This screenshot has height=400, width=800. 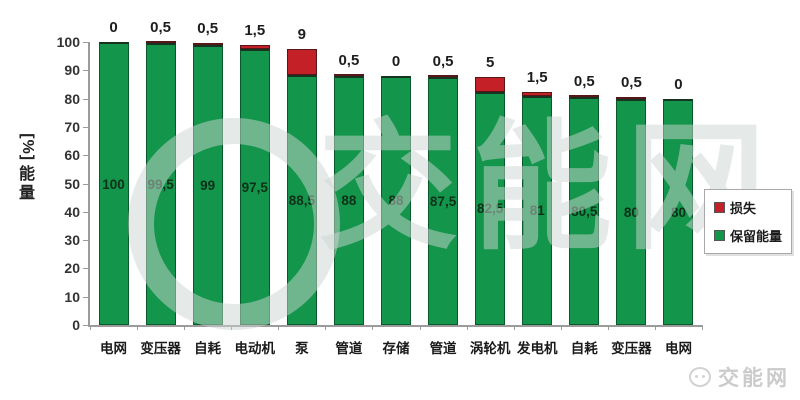 I want to click on bar-group: 9 88,5 泵, so click(x=301, y=191).